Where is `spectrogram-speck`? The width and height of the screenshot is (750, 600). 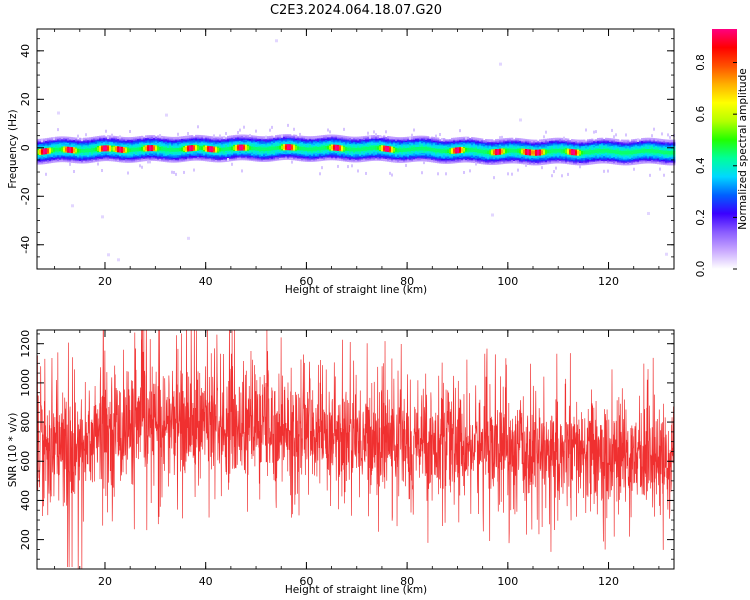 spectrogram-speck is located at coordinates (160, 136).